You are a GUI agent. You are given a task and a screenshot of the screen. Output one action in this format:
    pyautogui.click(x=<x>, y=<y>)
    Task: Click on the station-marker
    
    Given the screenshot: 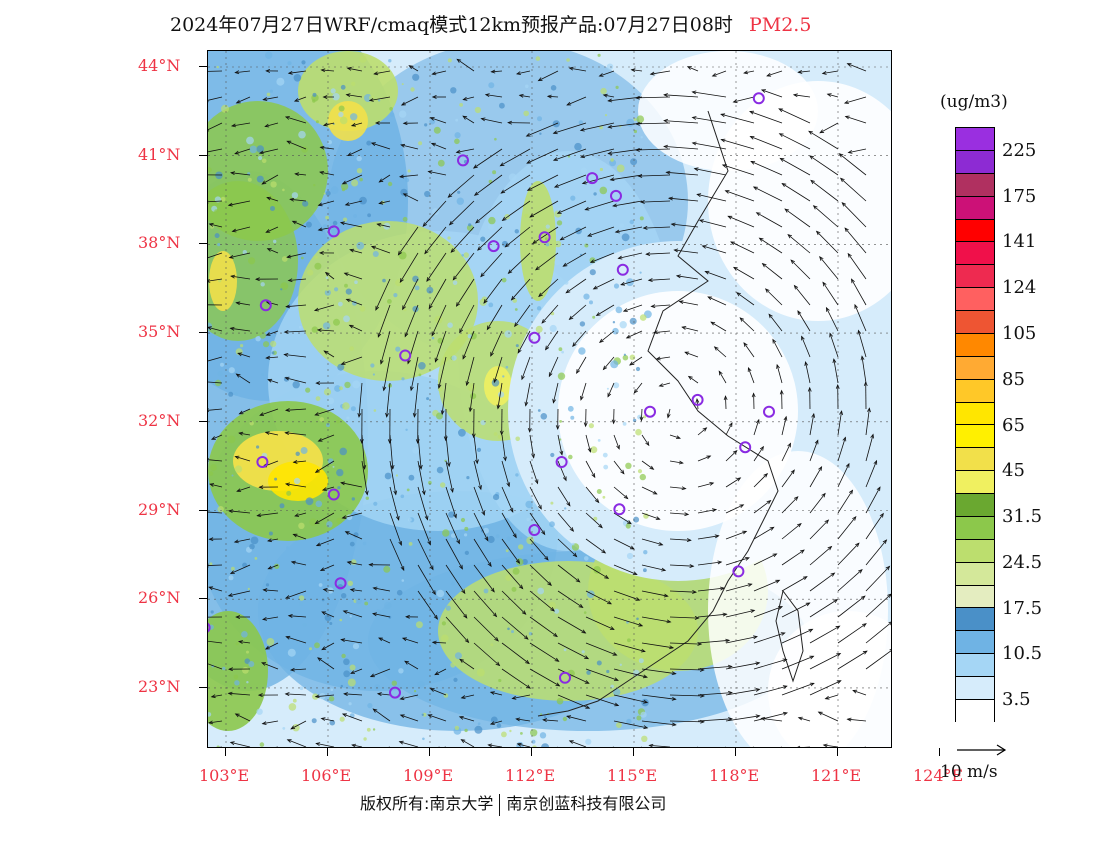 What is the action you would take?
    pyautogui.click(x=333, y=494)
    